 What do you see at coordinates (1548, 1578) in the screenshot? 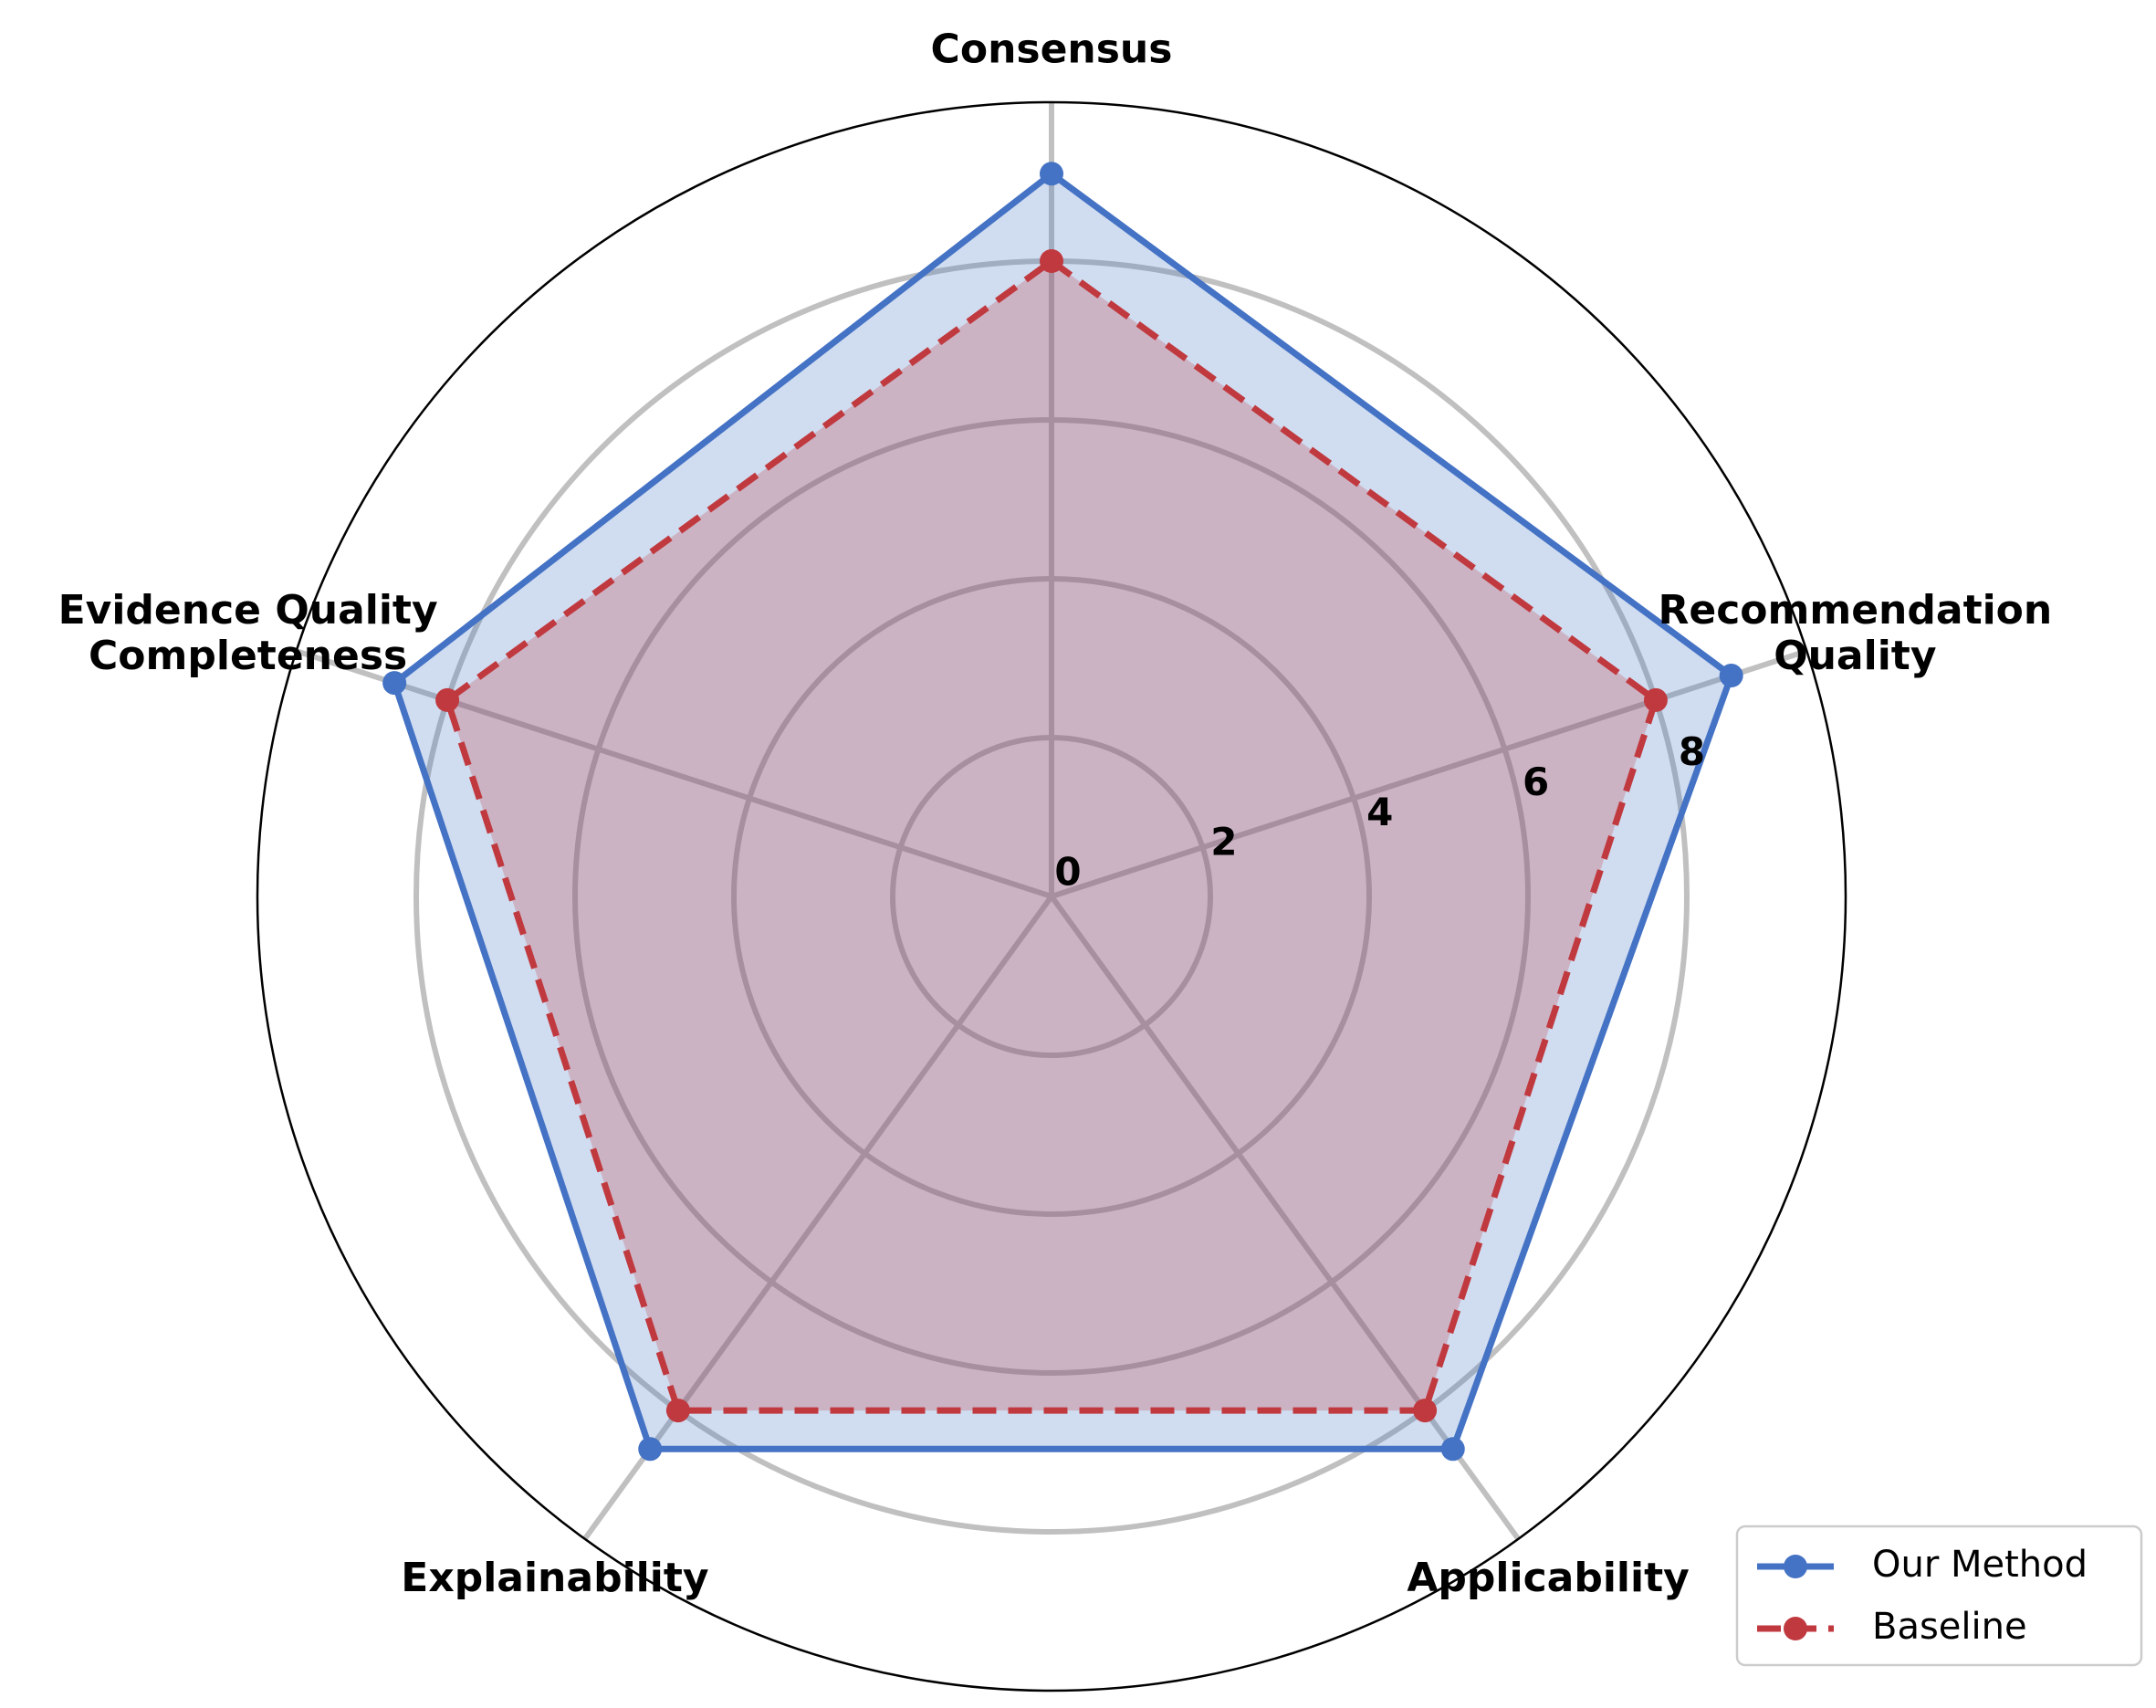
I see `axis-label-applicability: Applicability` at bounding box center [1548, 1578].